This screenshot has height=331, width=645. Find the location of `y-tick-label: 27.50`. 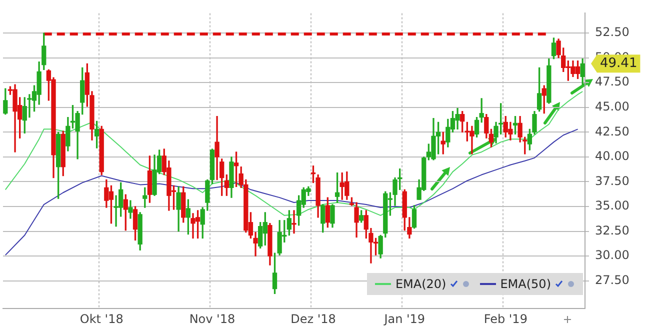

y-tick-label: 27.50 is located at coordinates (612, 279).